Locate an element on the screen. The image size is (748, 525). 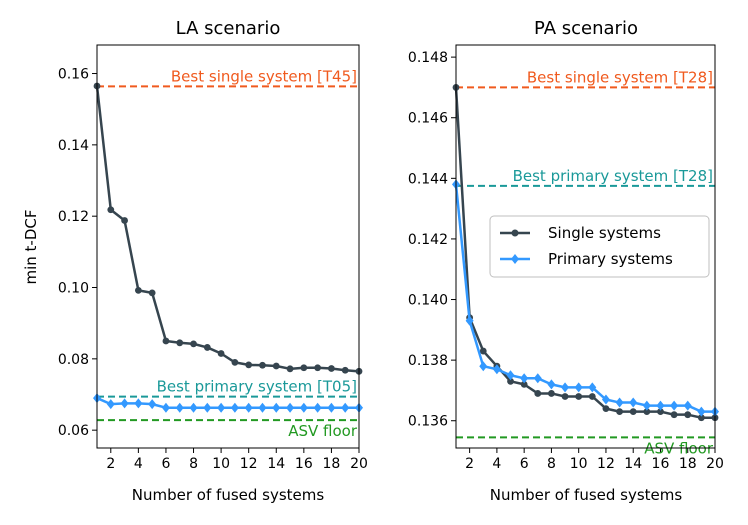
pa-y-tick-label: 0.148 is located at coordinates (428, 58).